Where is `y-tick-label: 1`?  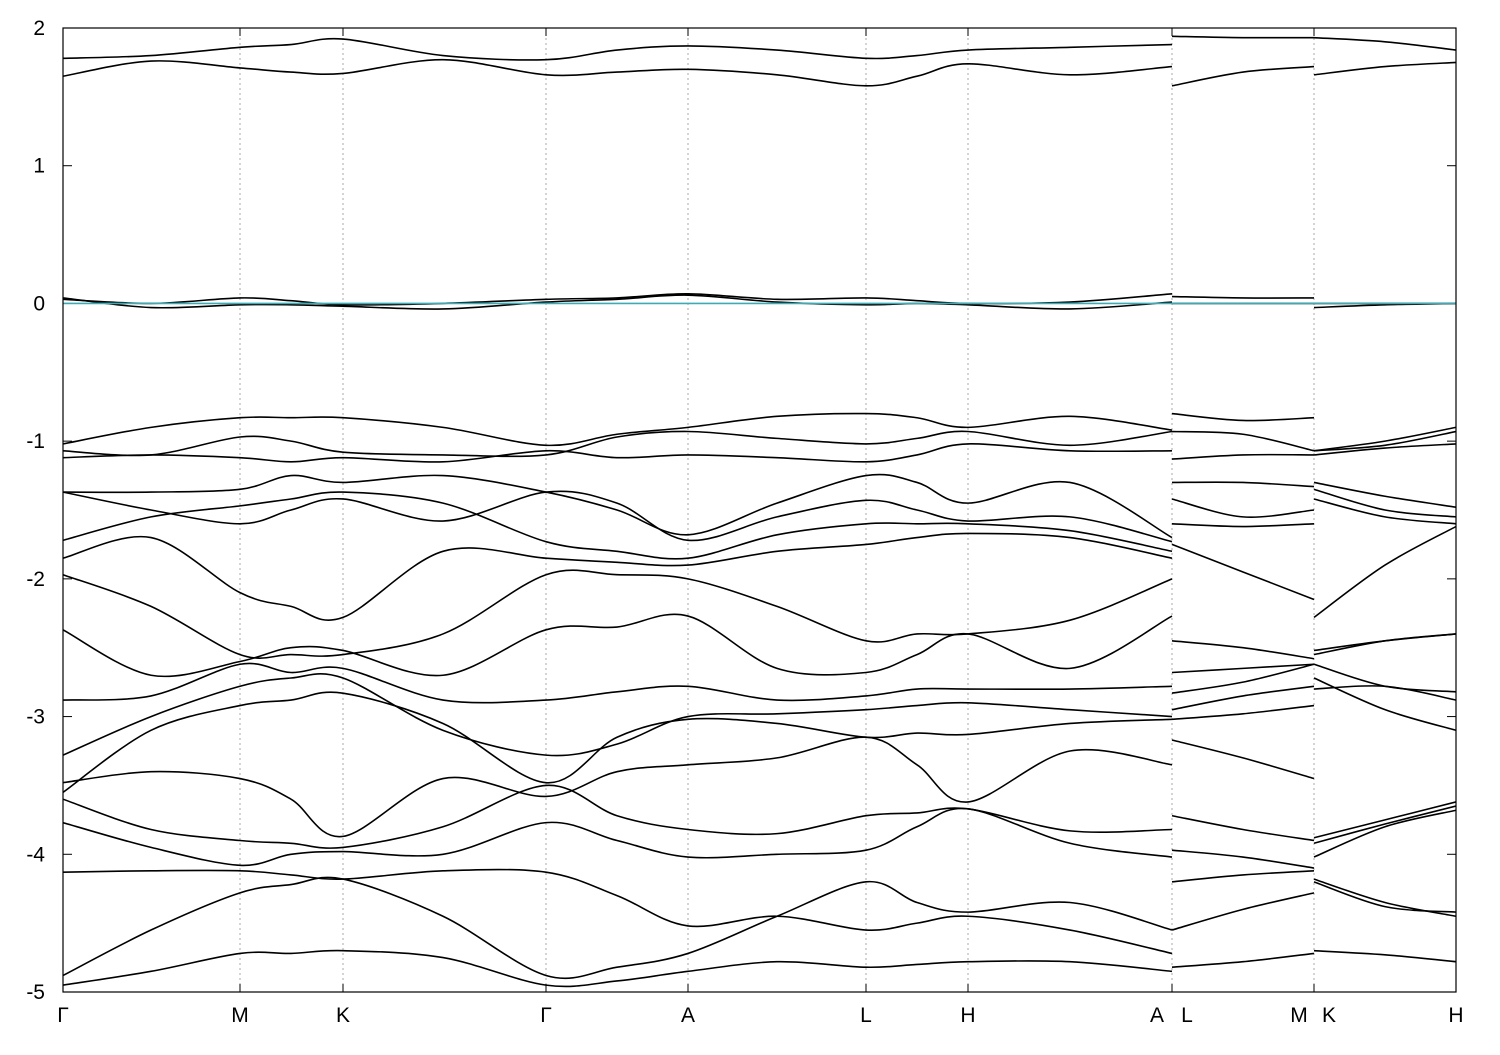
y-tick-label: 1 is located at coordinates (39, 166).